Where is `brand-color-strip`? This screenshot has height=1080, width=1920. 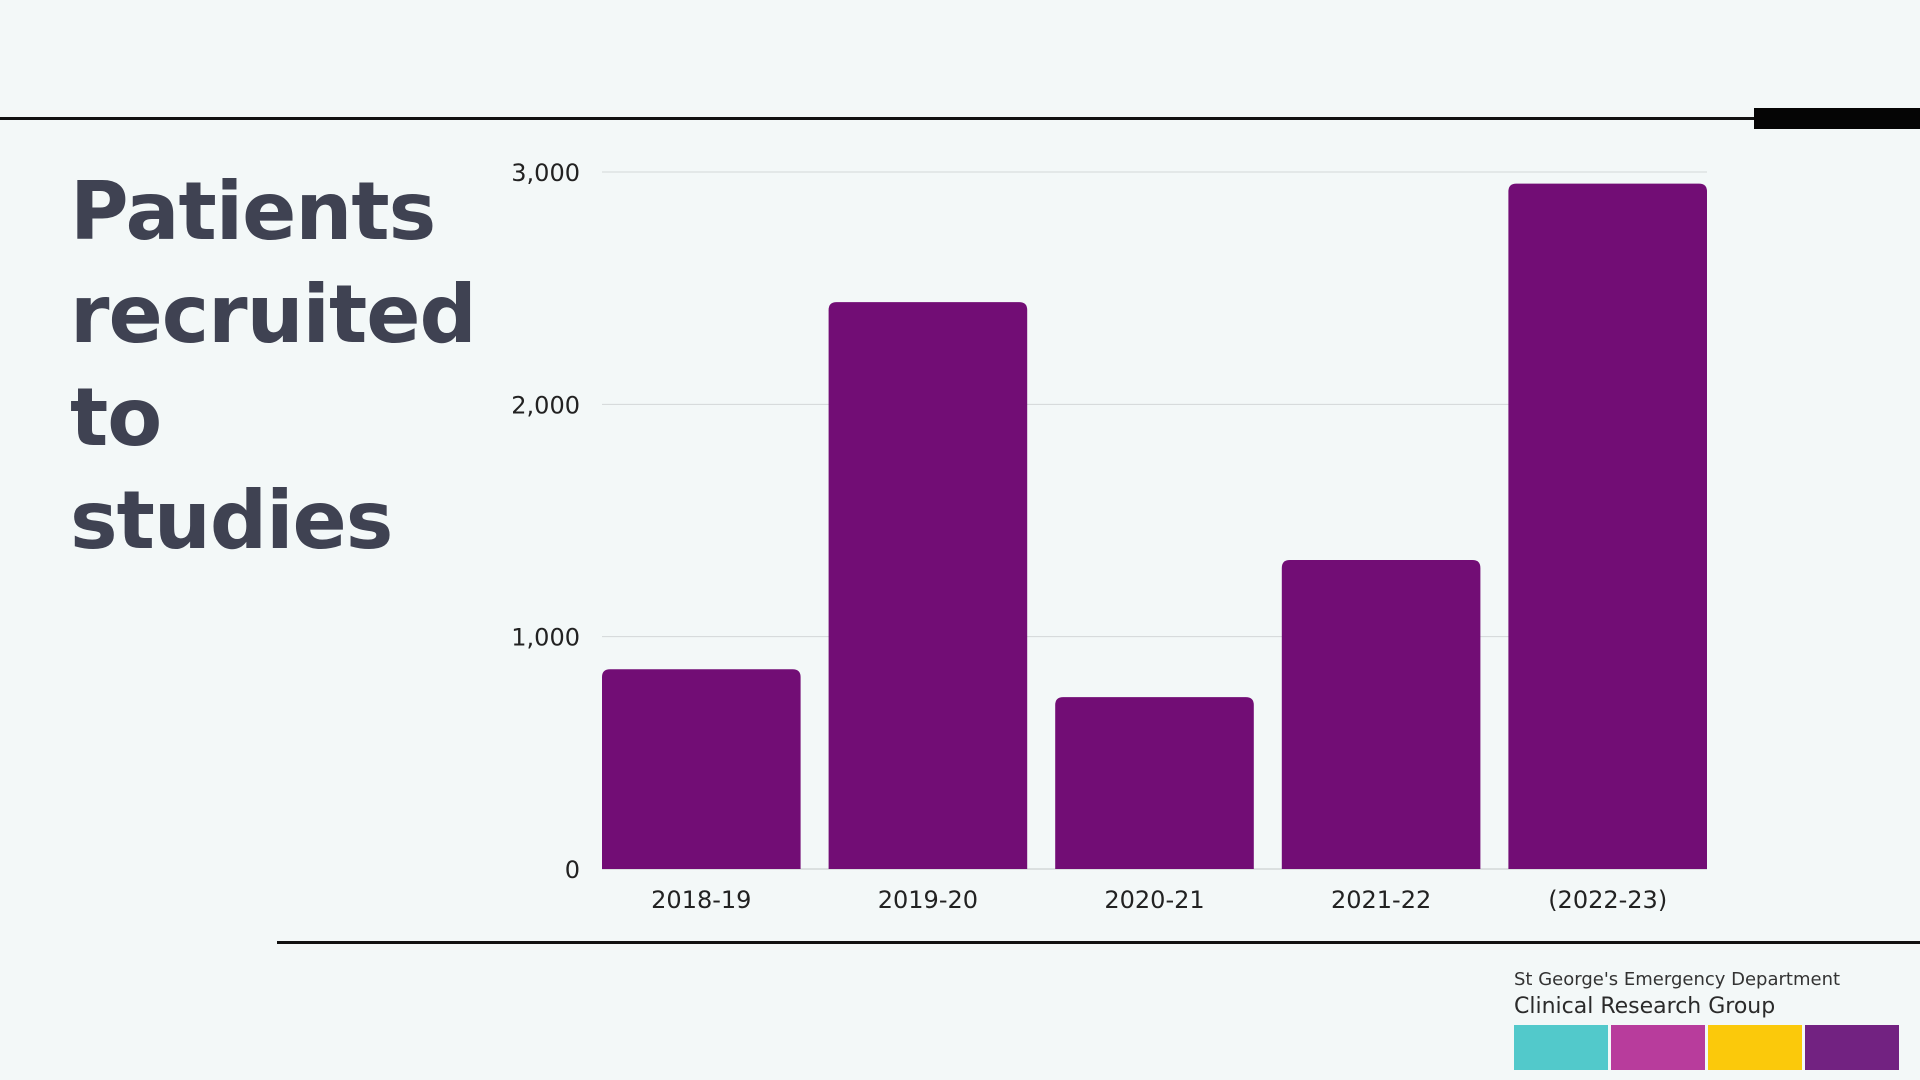
brand-color-strip is located at coordinates (1706, 1047).